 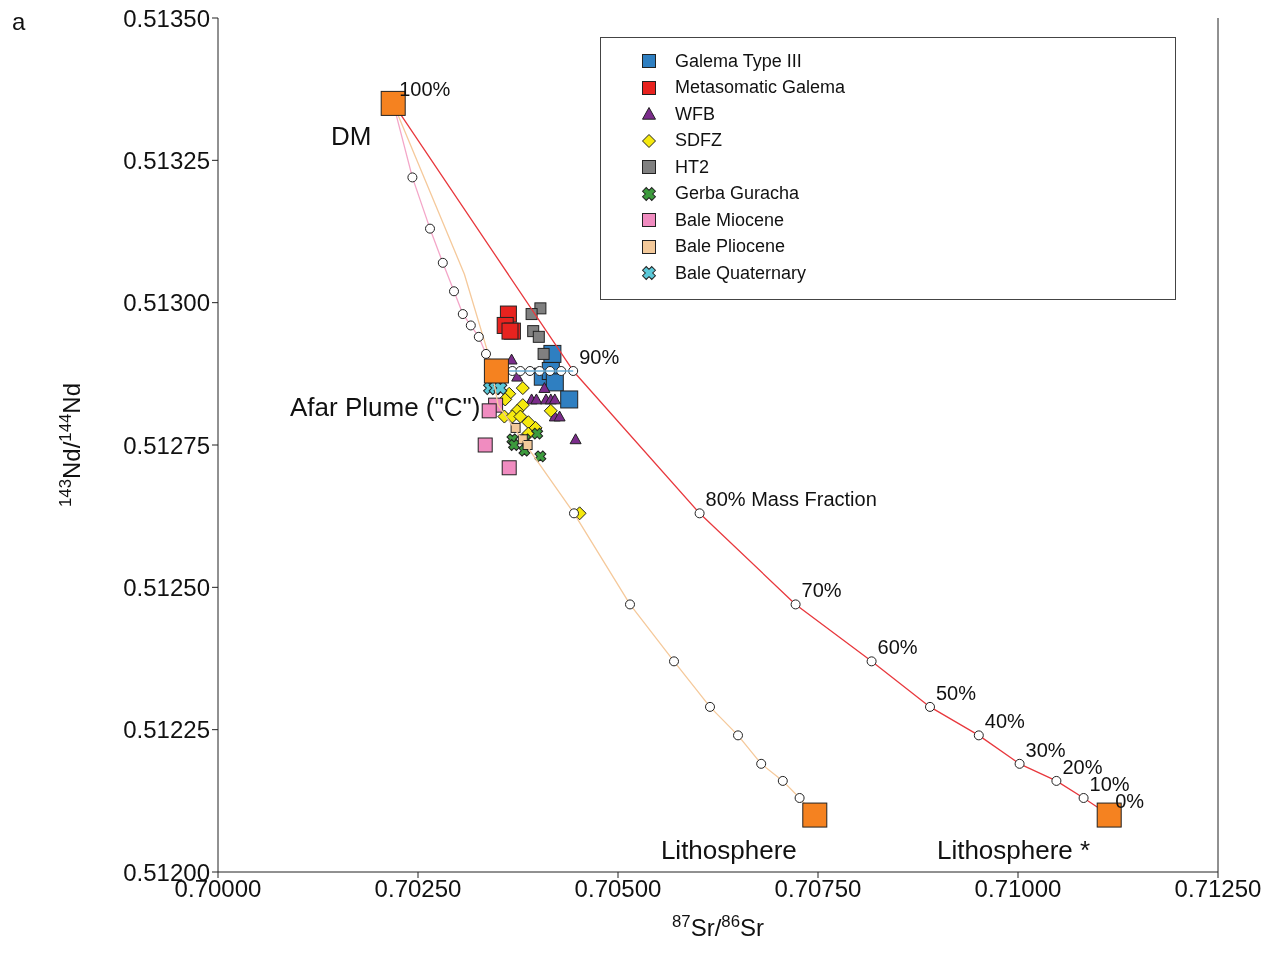 What do you see at coordinates (760, 88) in the screenshot?
I see `legend-label: Metasomatic Galema` at bounding box center [760, 88].